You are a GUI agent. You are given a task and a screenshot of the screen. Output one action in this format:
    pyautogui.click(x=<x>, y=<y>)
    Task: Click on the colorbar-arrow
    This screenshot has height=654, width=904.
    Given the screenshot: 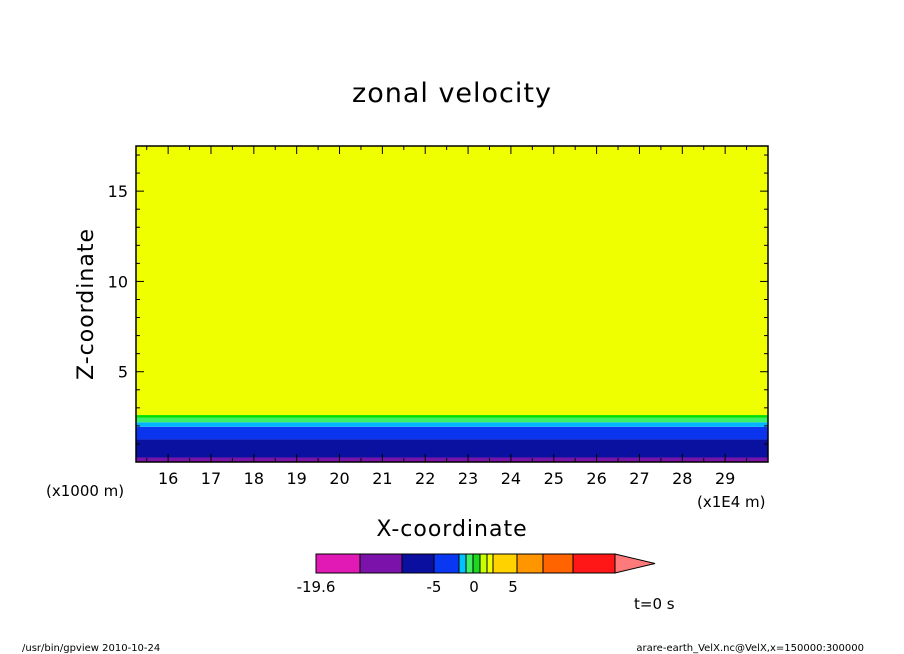 What is the action you would take?
    pyautogui.click(x=635, y=563)
    